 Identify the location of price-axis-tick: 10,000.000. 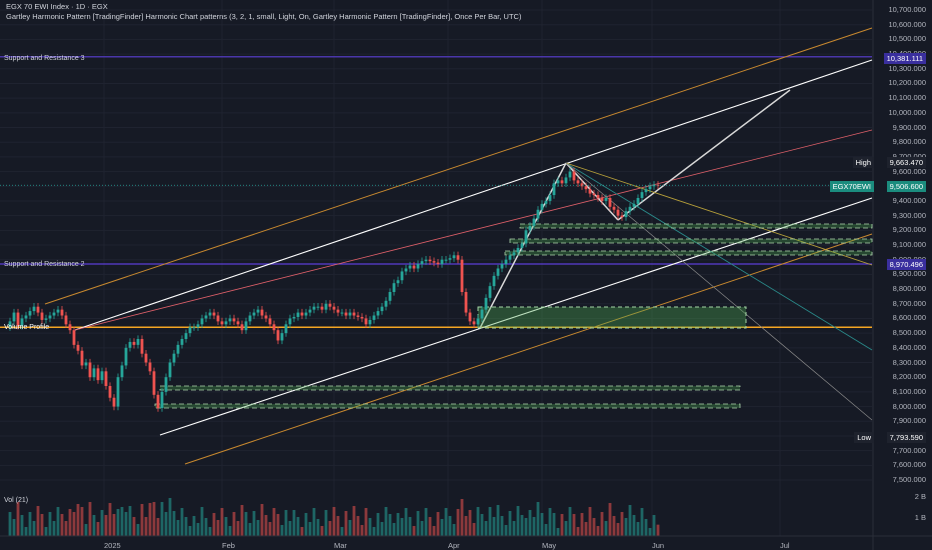
(907, 112).